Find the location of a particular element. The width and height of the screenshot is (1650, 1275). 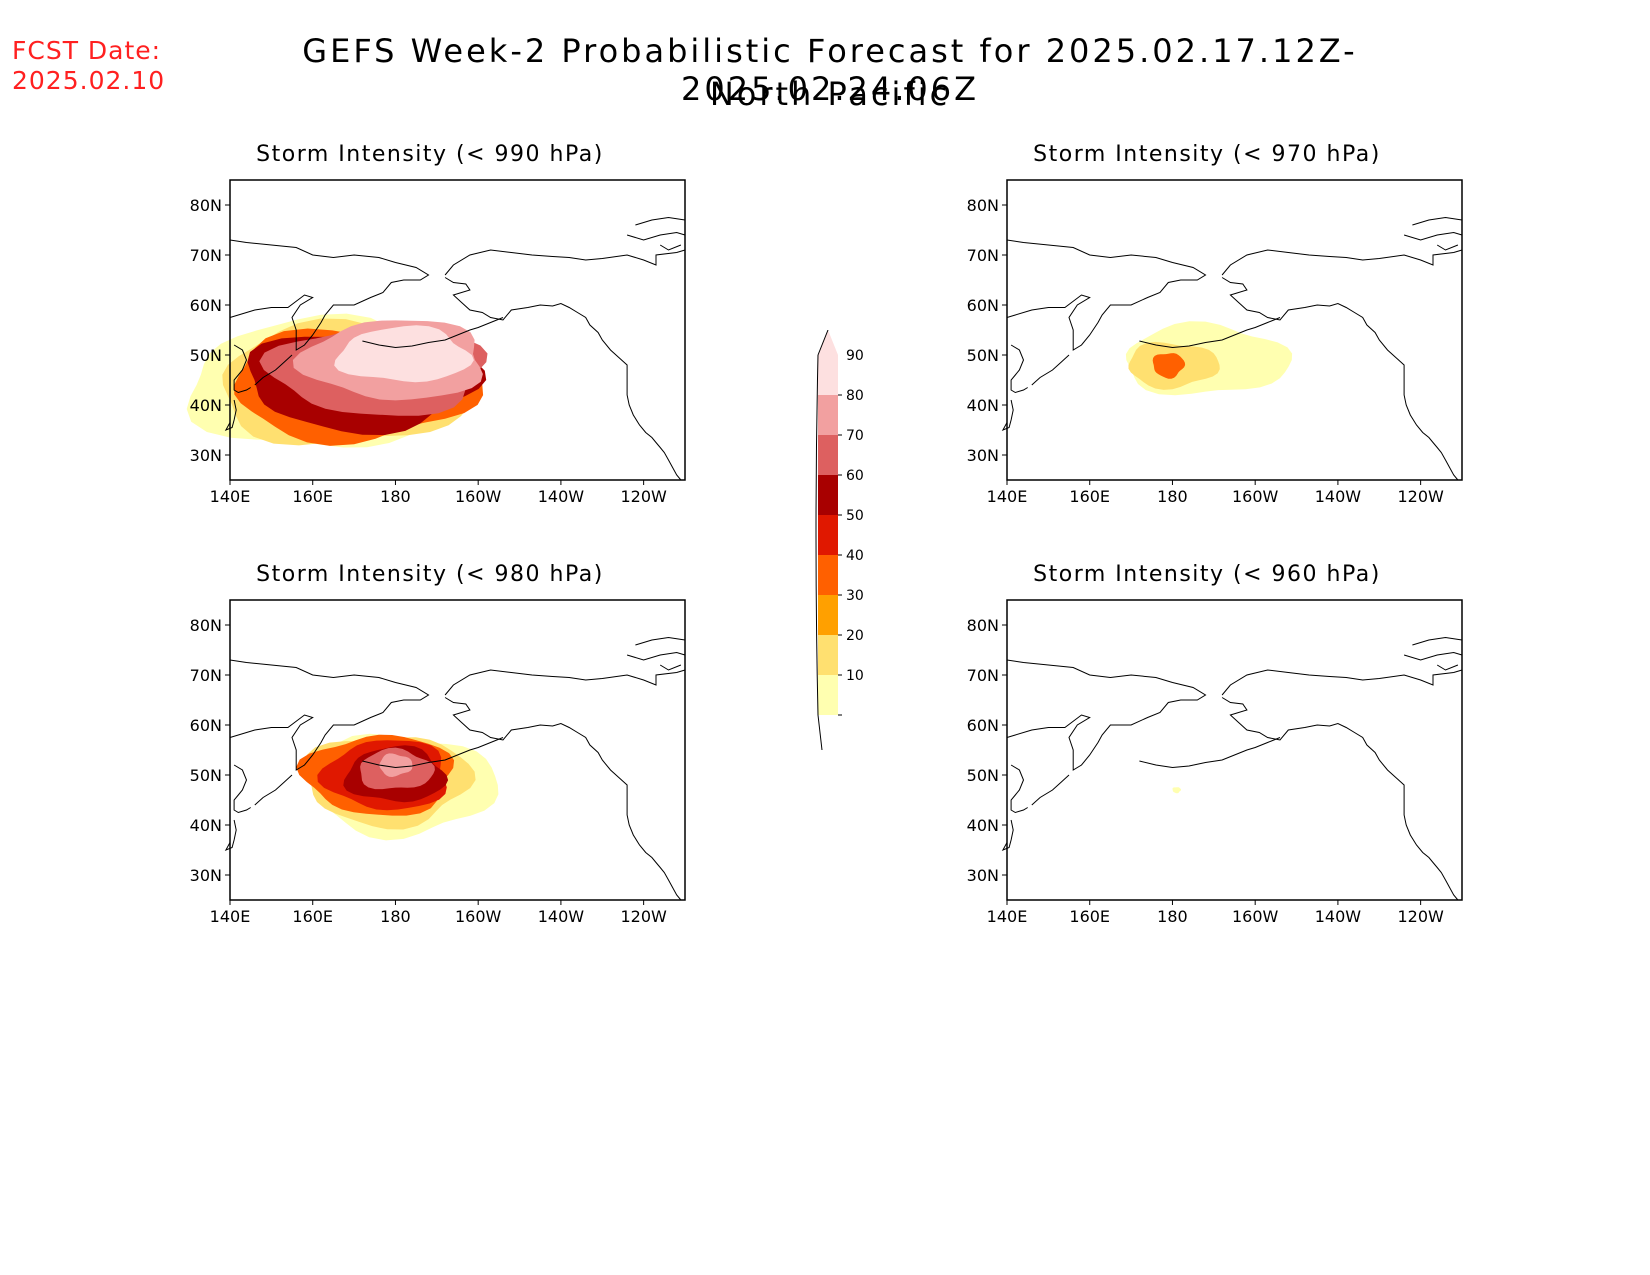

page-subtitle: North Pacific is located at coordinates (830, 94).